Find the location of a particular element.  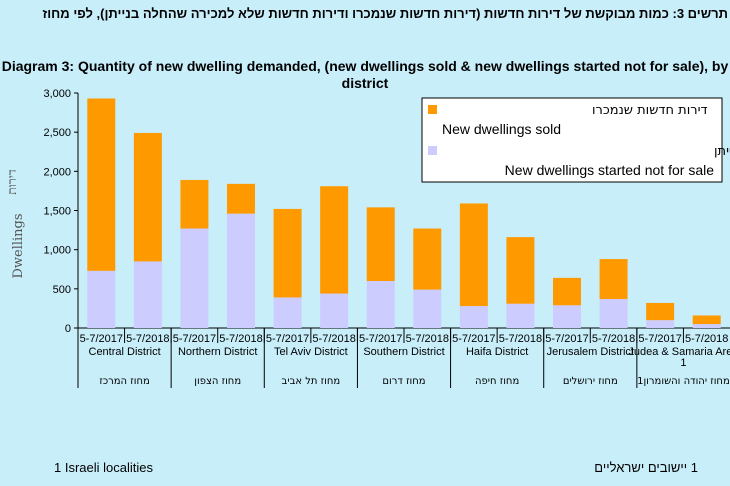

y-tick-label: 500 is located at coordinates (62, 290).